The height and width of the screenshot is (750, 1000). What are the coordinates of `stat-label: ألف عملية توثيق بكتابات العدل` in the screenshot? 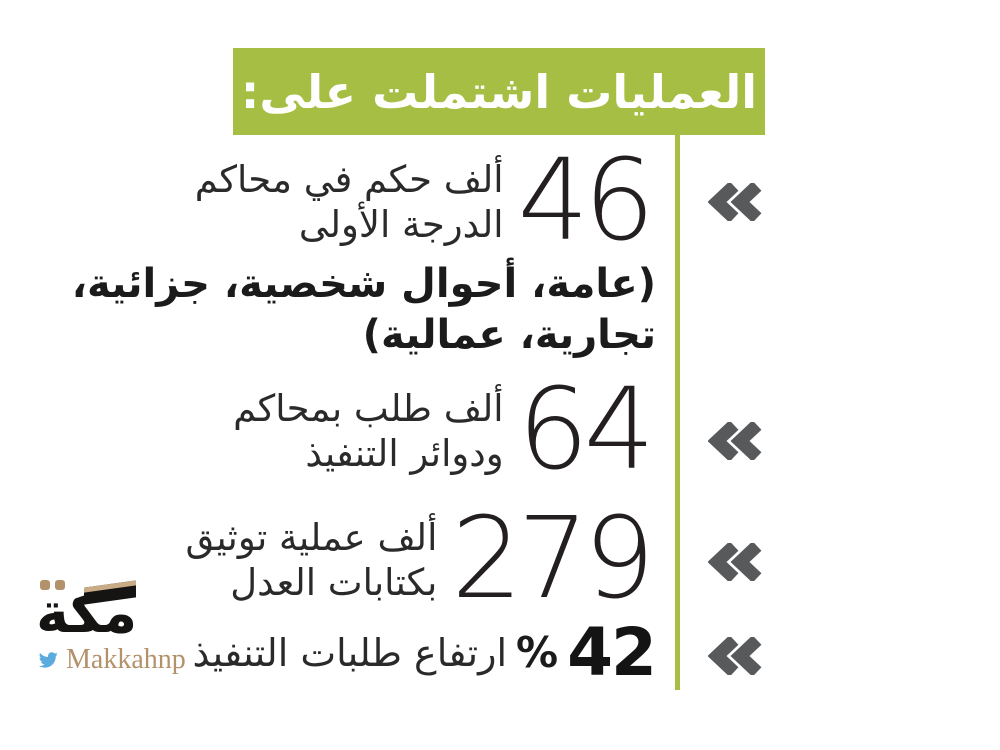 It's located at (311, 560).